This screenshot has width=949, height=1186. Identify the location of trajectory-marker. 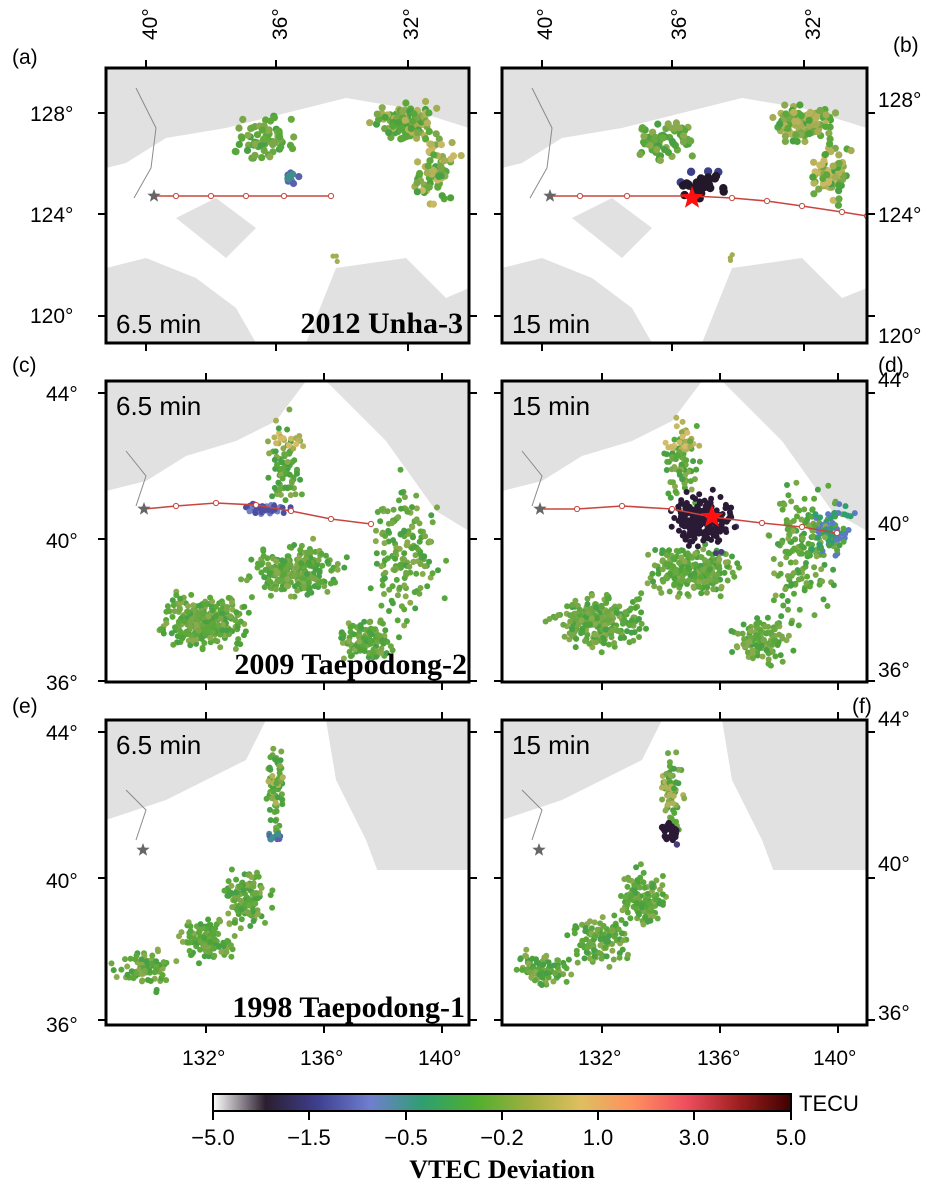
(622, 506).